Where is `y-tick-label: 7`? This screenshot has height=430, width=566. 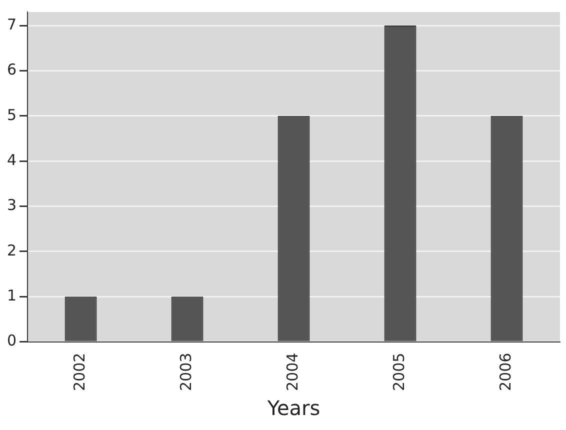 y-tick-label: 7 is located at coordinates (11, 24).